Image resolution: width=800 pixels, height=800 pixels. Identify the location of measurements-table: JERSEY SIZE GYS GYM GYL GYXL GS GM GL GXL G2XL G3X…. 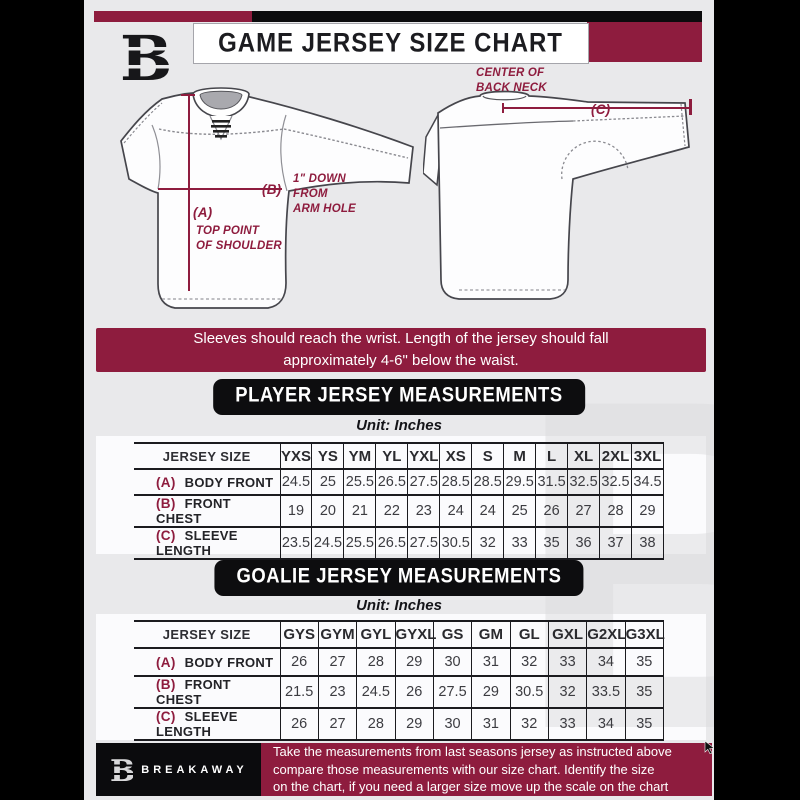
(399, 680).